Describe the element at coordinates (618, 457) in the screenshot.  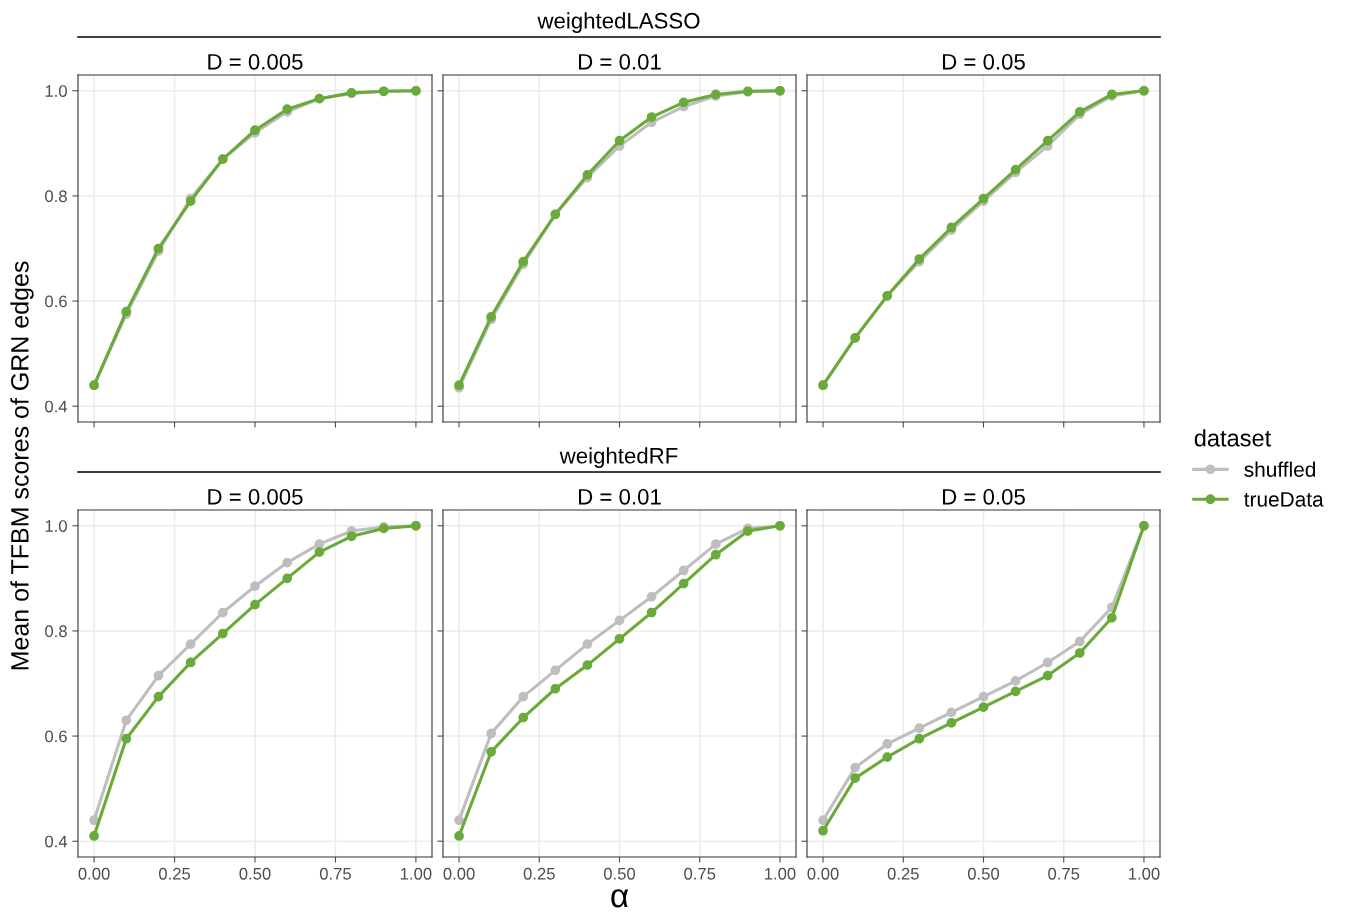
I see `text: weightedRF` at that location.